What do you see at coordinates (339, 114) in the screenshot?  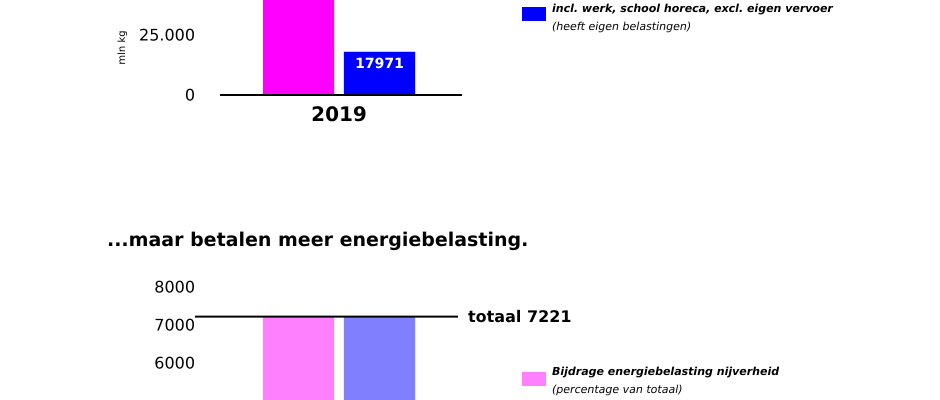 I see `x-tick-label: 2019` at bounding box center [339, 114].